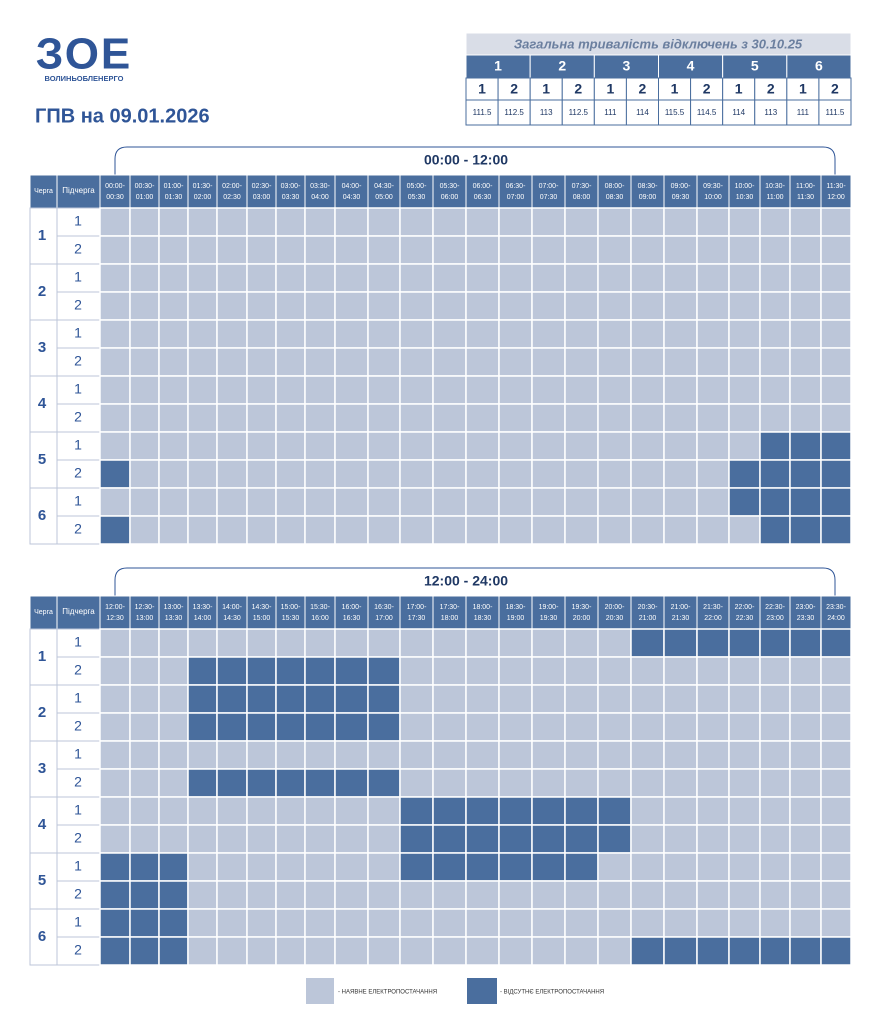  Describe the element at coordinates (498, 66) in the screenshot. I see `summary-queue: 1` at that location.